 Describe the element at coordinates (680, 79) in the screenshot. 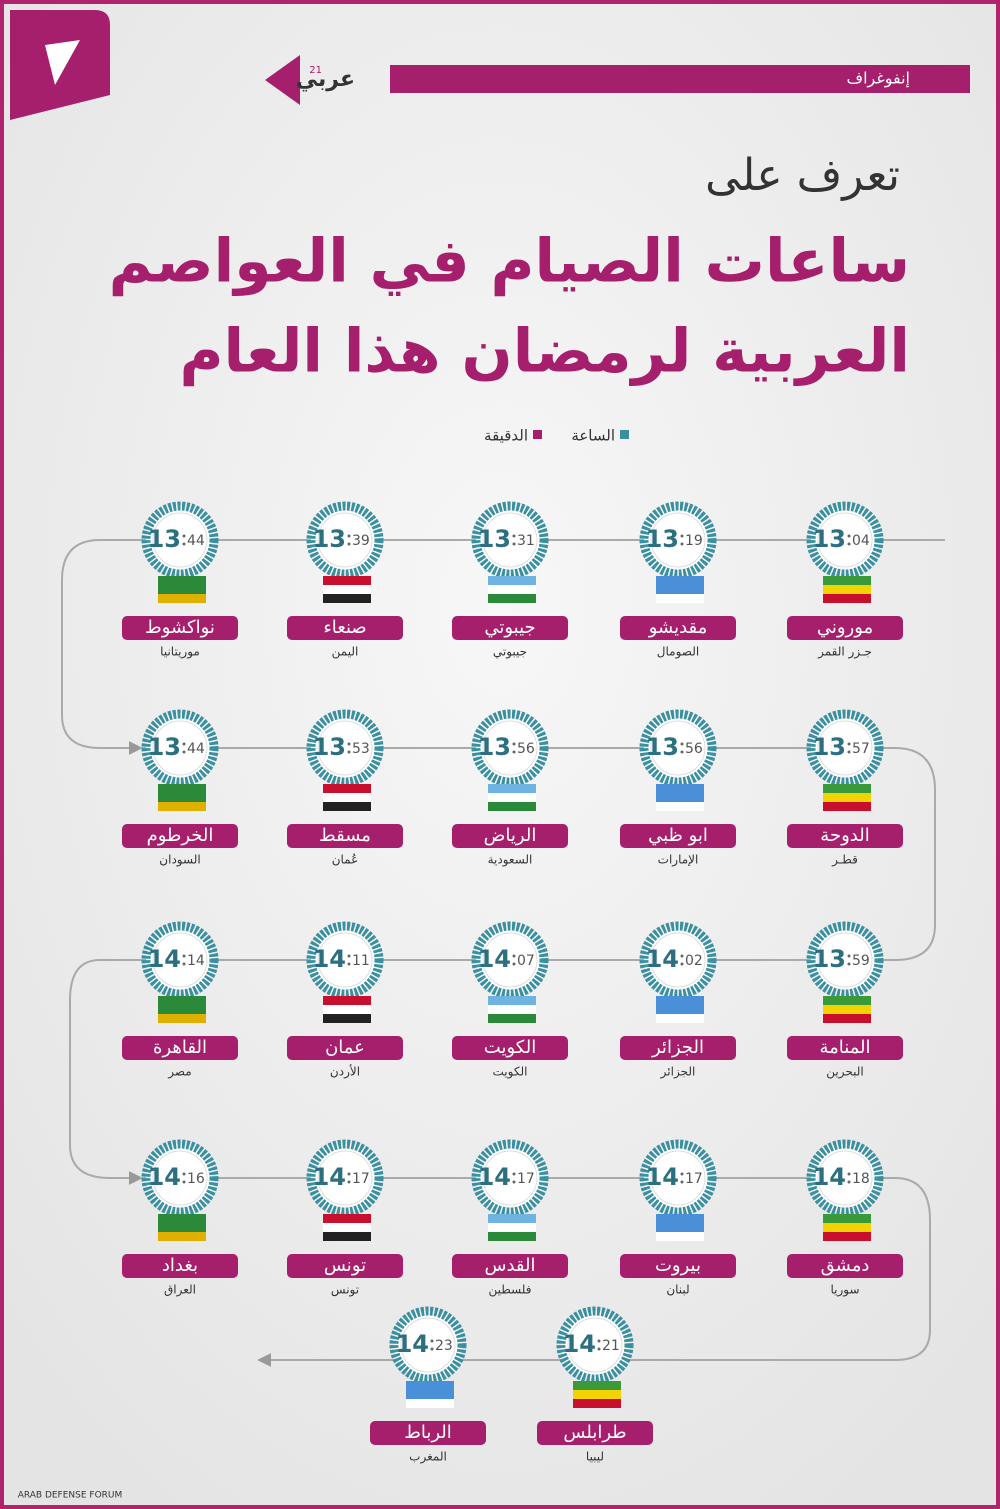

I see `header-bar` at that location.